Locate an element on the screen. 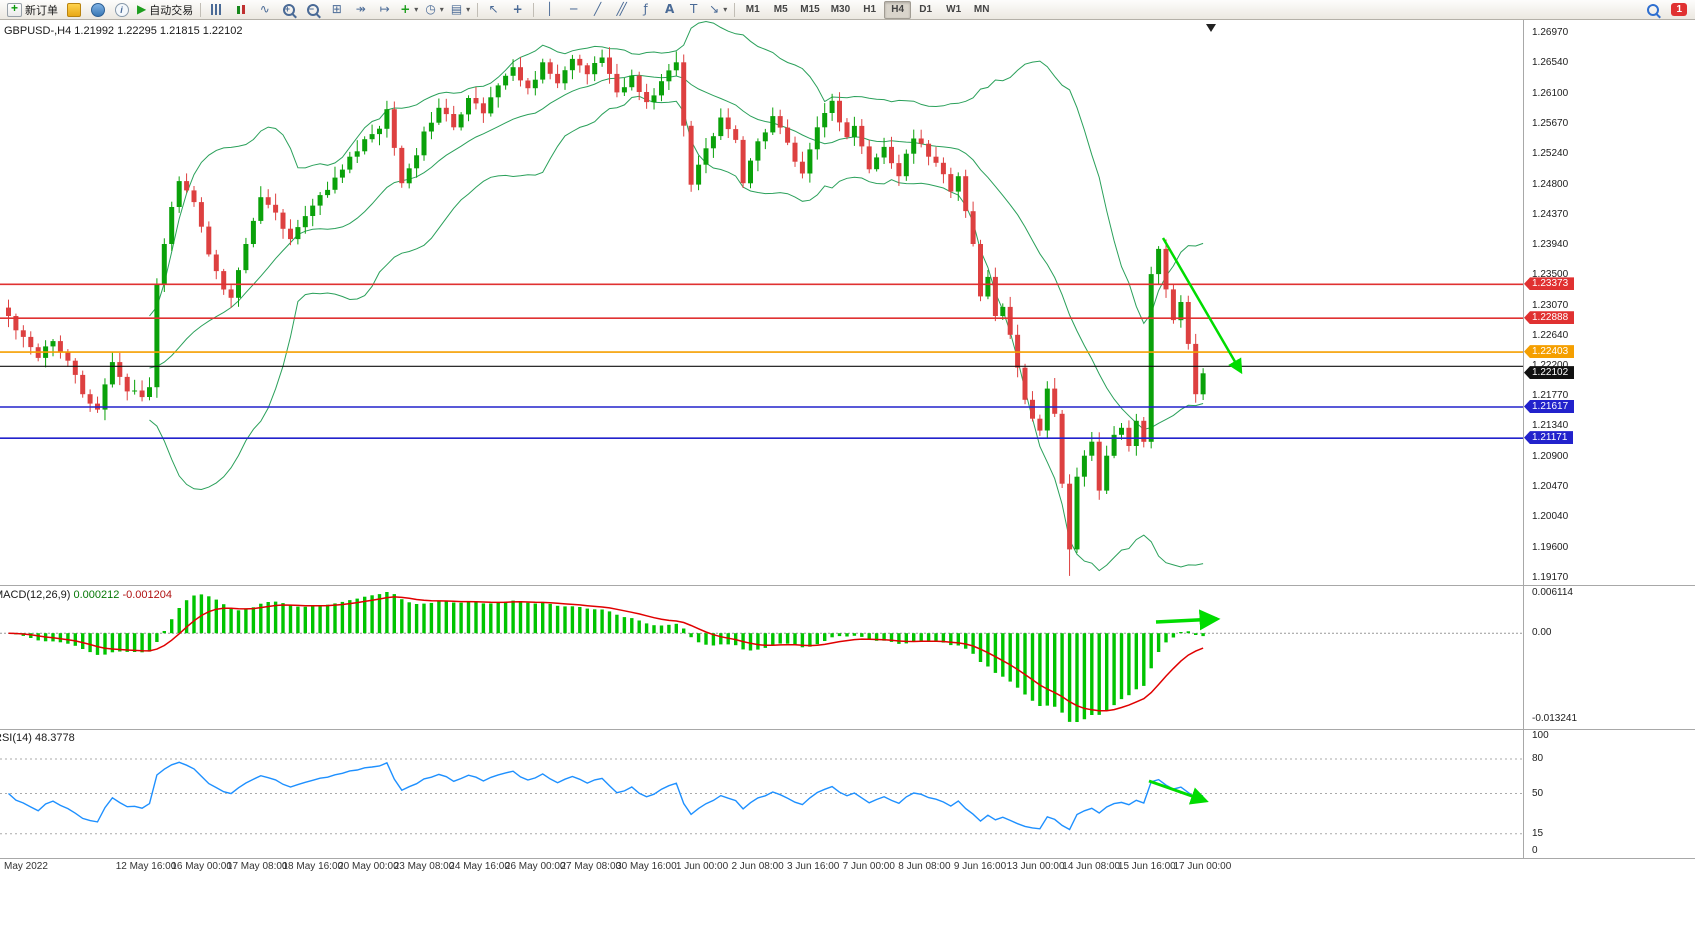 The image size is (1695, 946). zoom-in-icon: + is located at coordinates (288, 9).